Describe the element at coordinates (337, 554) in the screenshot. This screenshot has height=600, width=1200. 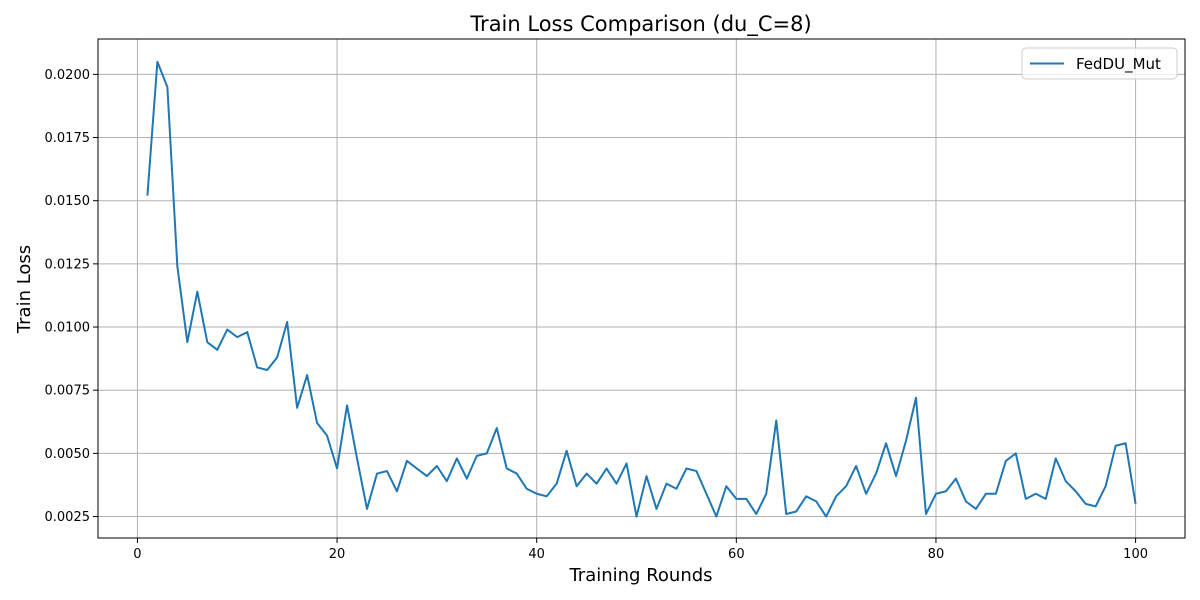
I see `x-tick-label: 20` at that location.